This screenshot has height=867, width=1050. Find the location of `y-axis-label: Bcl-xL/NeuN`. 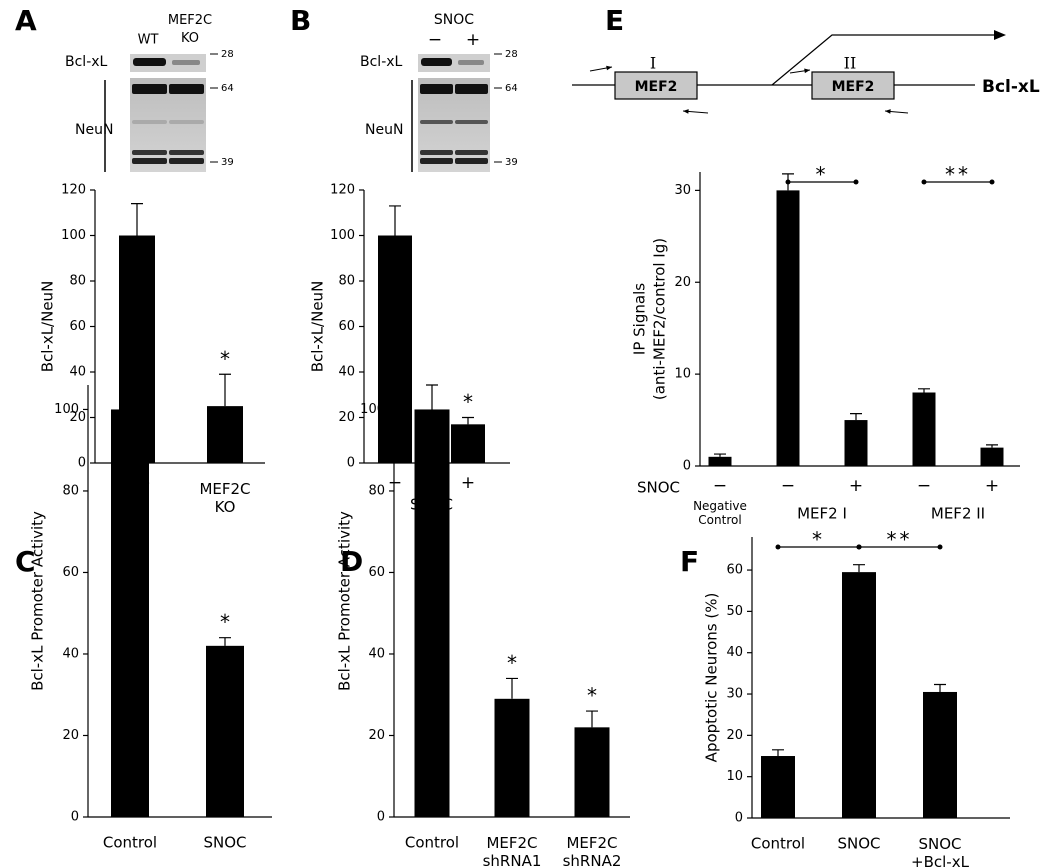

y-axis-label: Bcl-xL/NeuN is located at coordinates (318, 327).